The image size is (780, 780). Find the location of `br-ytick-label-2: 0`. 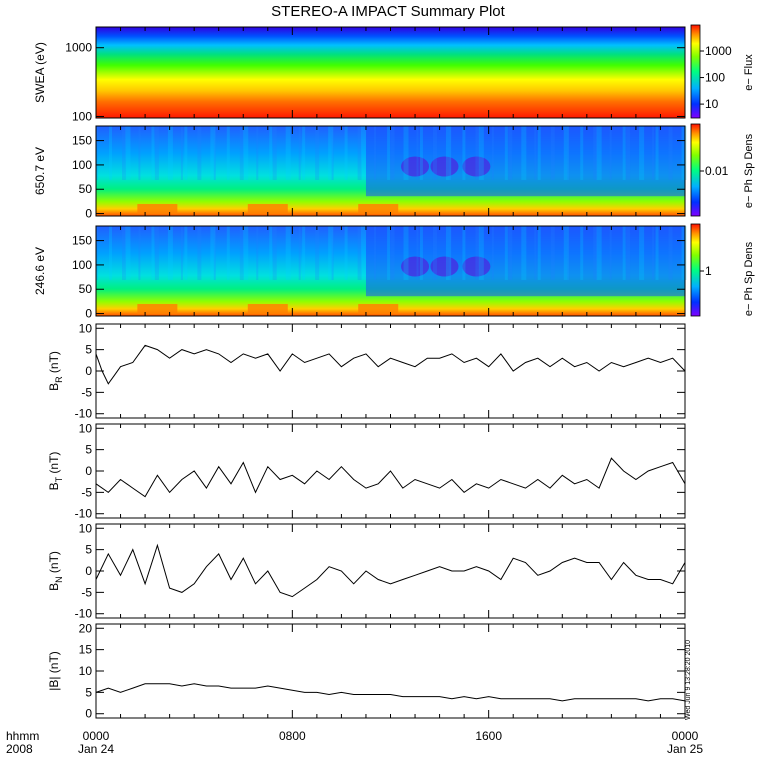

br-ytick-label-2: 0 is located at coordinates (88, 371).